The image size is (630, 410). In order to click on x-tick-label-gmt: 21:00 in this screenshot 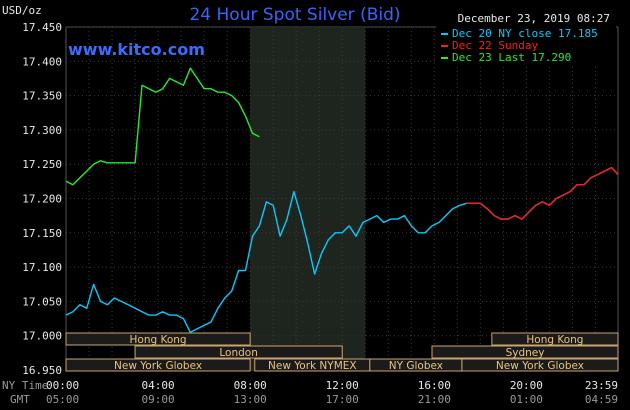, I will do `click(434, 399)`.